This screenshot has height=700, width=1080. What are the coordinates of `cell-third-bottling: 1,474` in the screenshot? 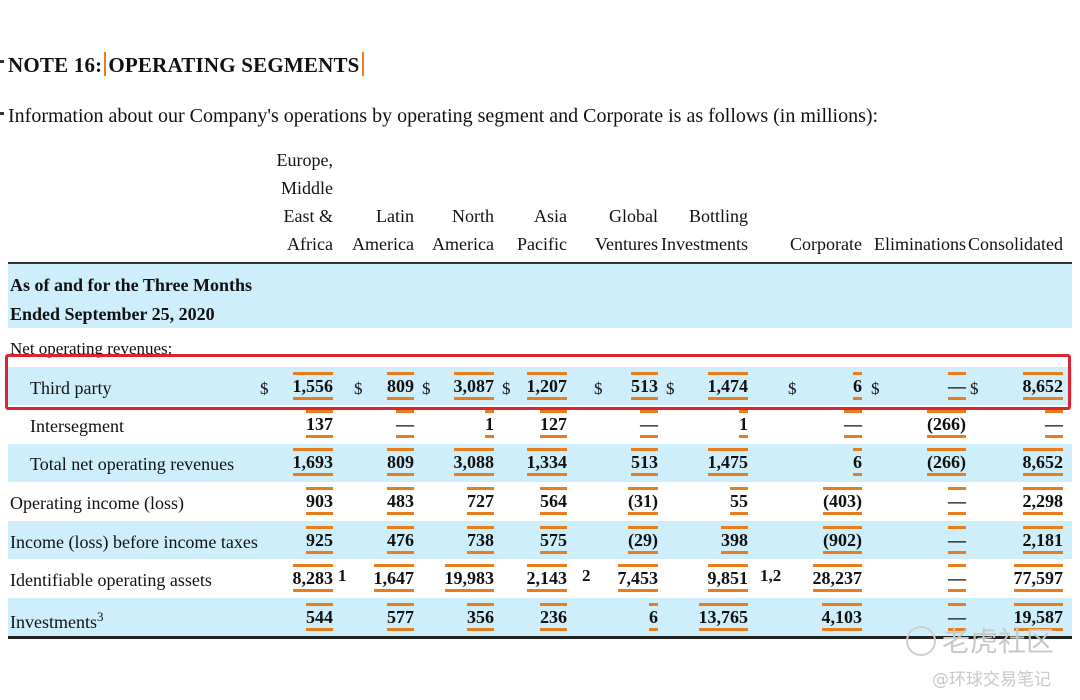 It's located at (727, 386).